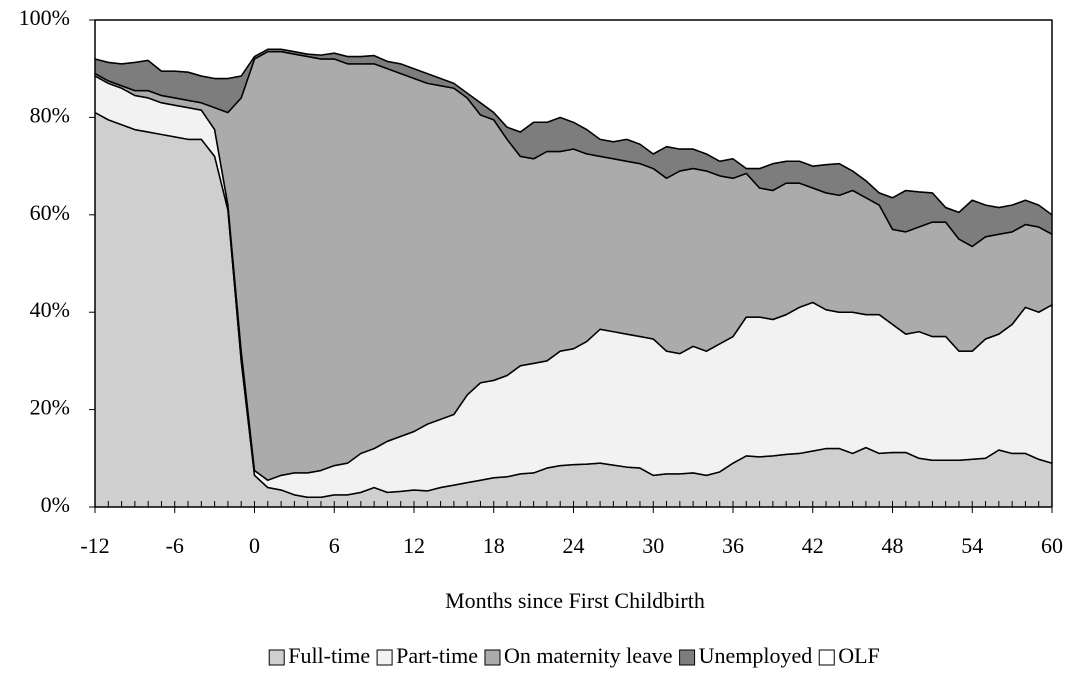 This screenshot has width=1074, height=675. I want to click on y-tick-label: 0%, so click(55, 504).